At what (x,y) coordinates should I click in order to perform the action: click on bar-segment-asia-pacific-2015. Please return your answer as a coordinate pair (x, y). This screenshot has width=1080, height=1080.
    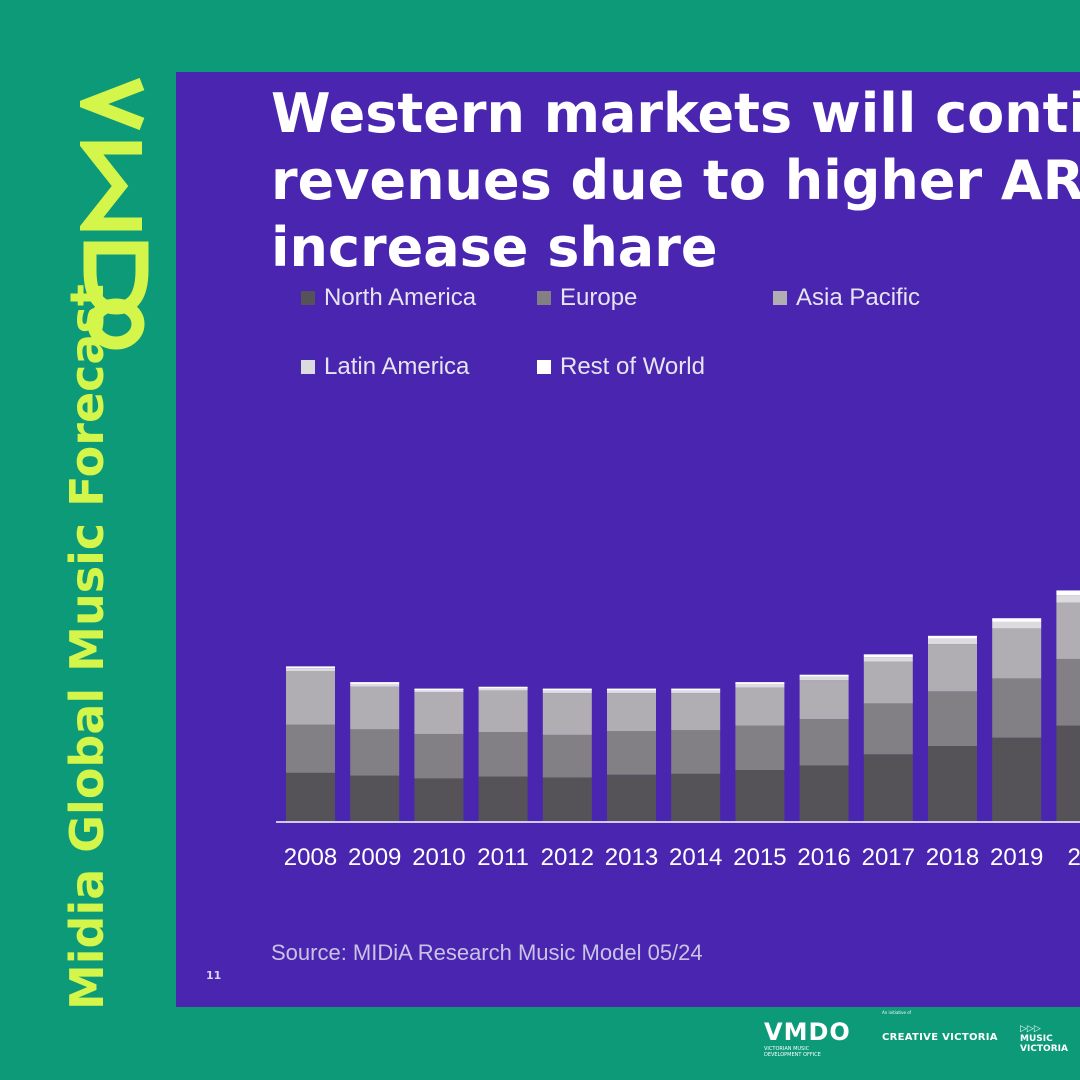
    Looking at the image, I should click on (760, 706).